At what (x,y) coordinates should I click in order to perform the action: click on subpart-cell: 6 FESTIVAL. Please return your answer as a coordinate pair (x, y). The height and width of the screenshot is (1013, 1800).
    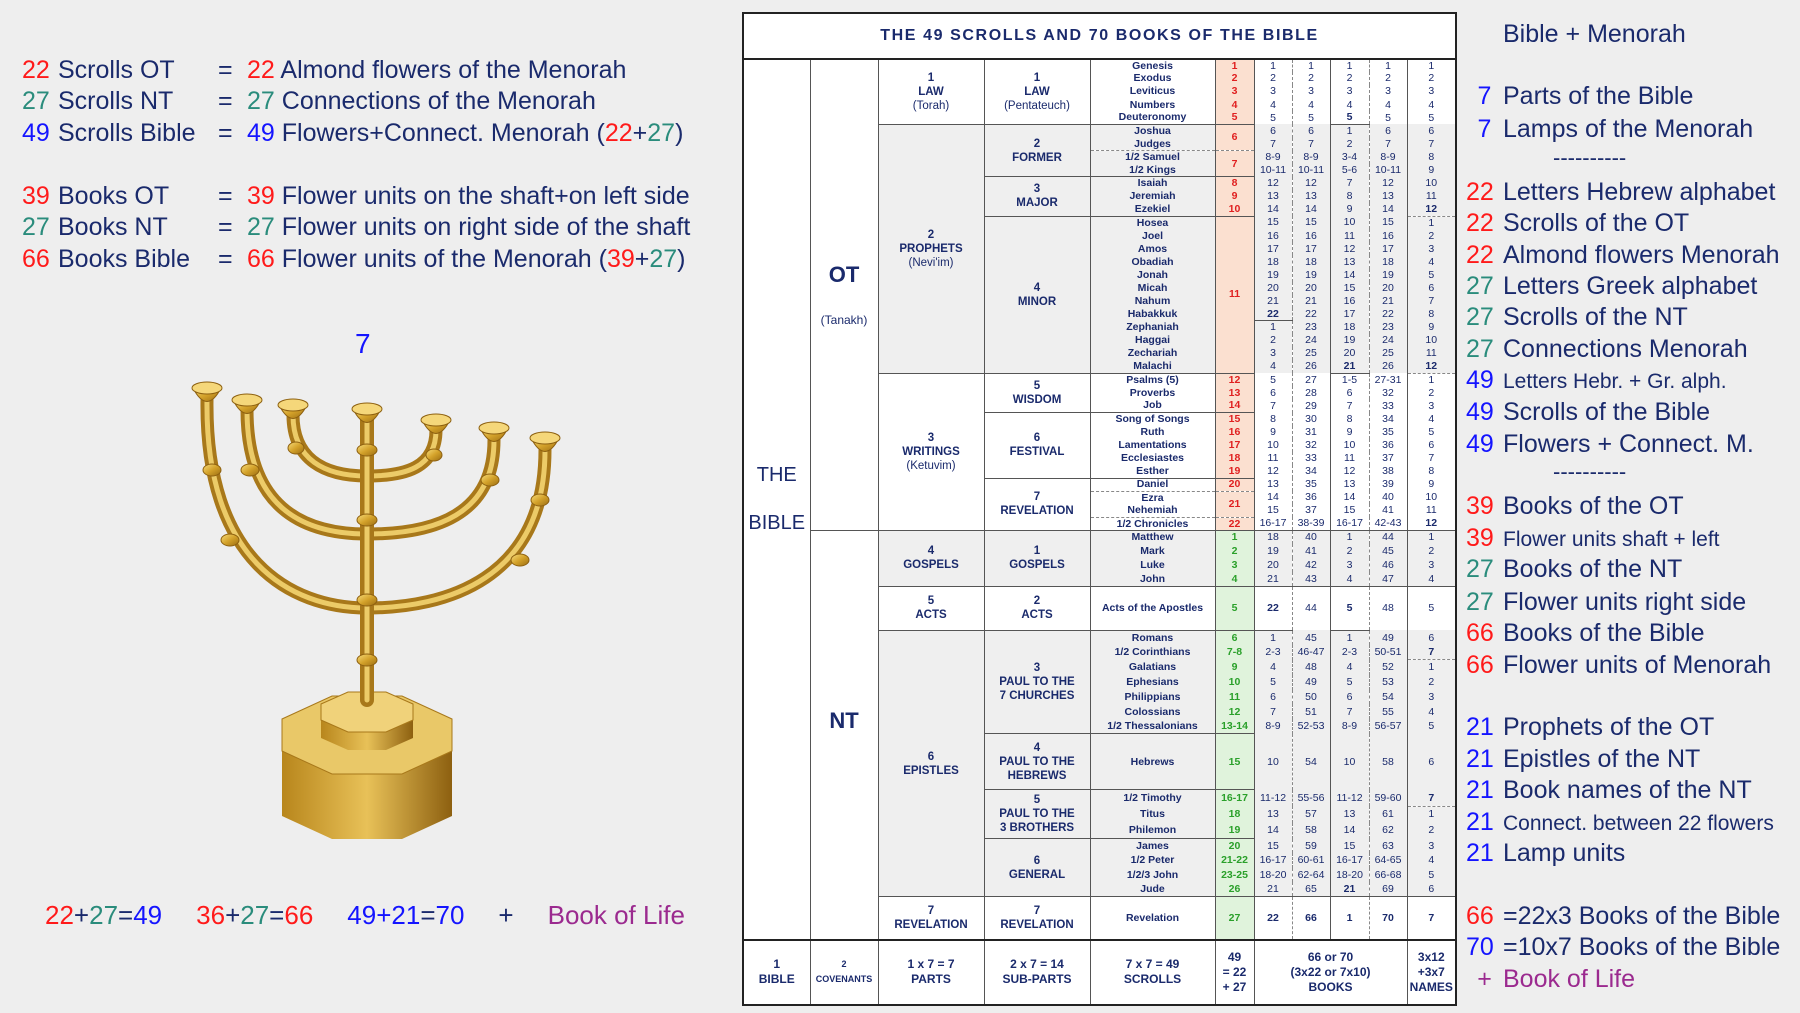
    Looking at the image, I should click on (1037, 445).